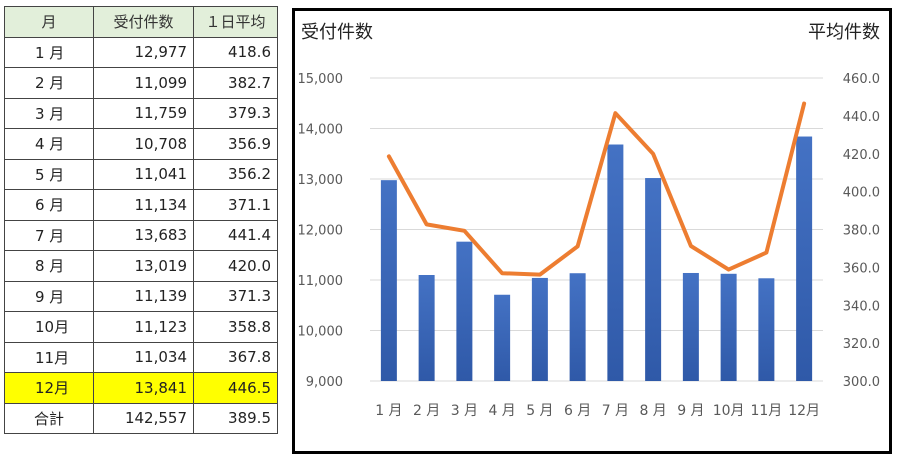 This screenshot has width=900, height=459. Describe the element at coordinates (804, 258) in the screenshot. I see `bar-12月` at that location.